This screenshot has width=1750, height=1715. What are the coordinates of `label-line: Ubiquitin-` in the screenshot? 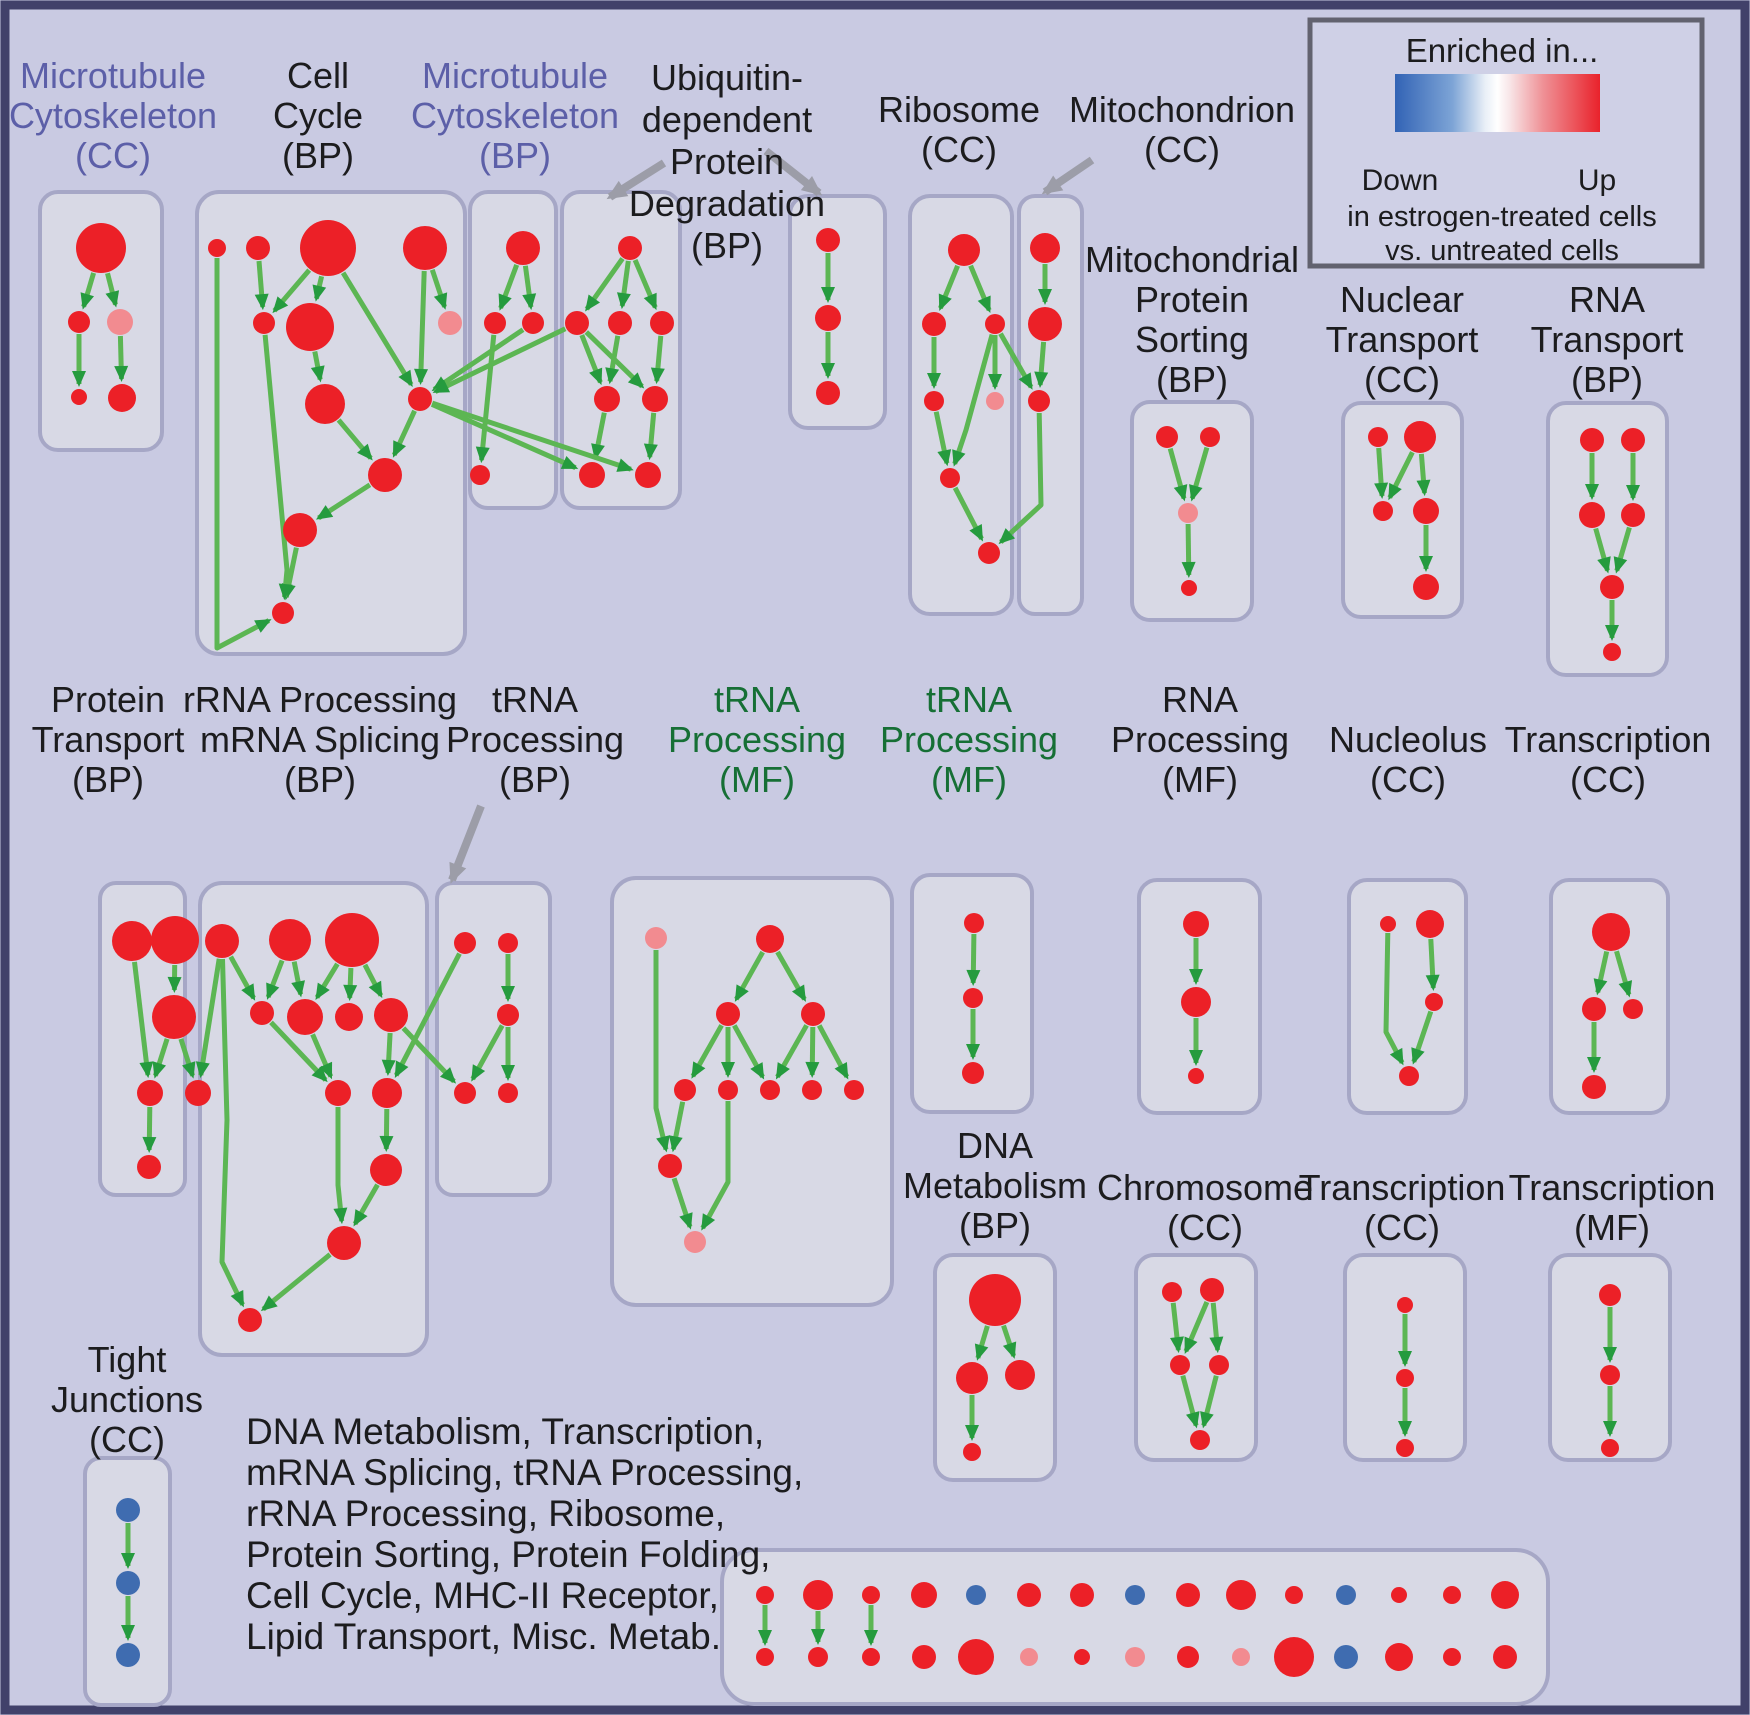 It's located at (727, 77).